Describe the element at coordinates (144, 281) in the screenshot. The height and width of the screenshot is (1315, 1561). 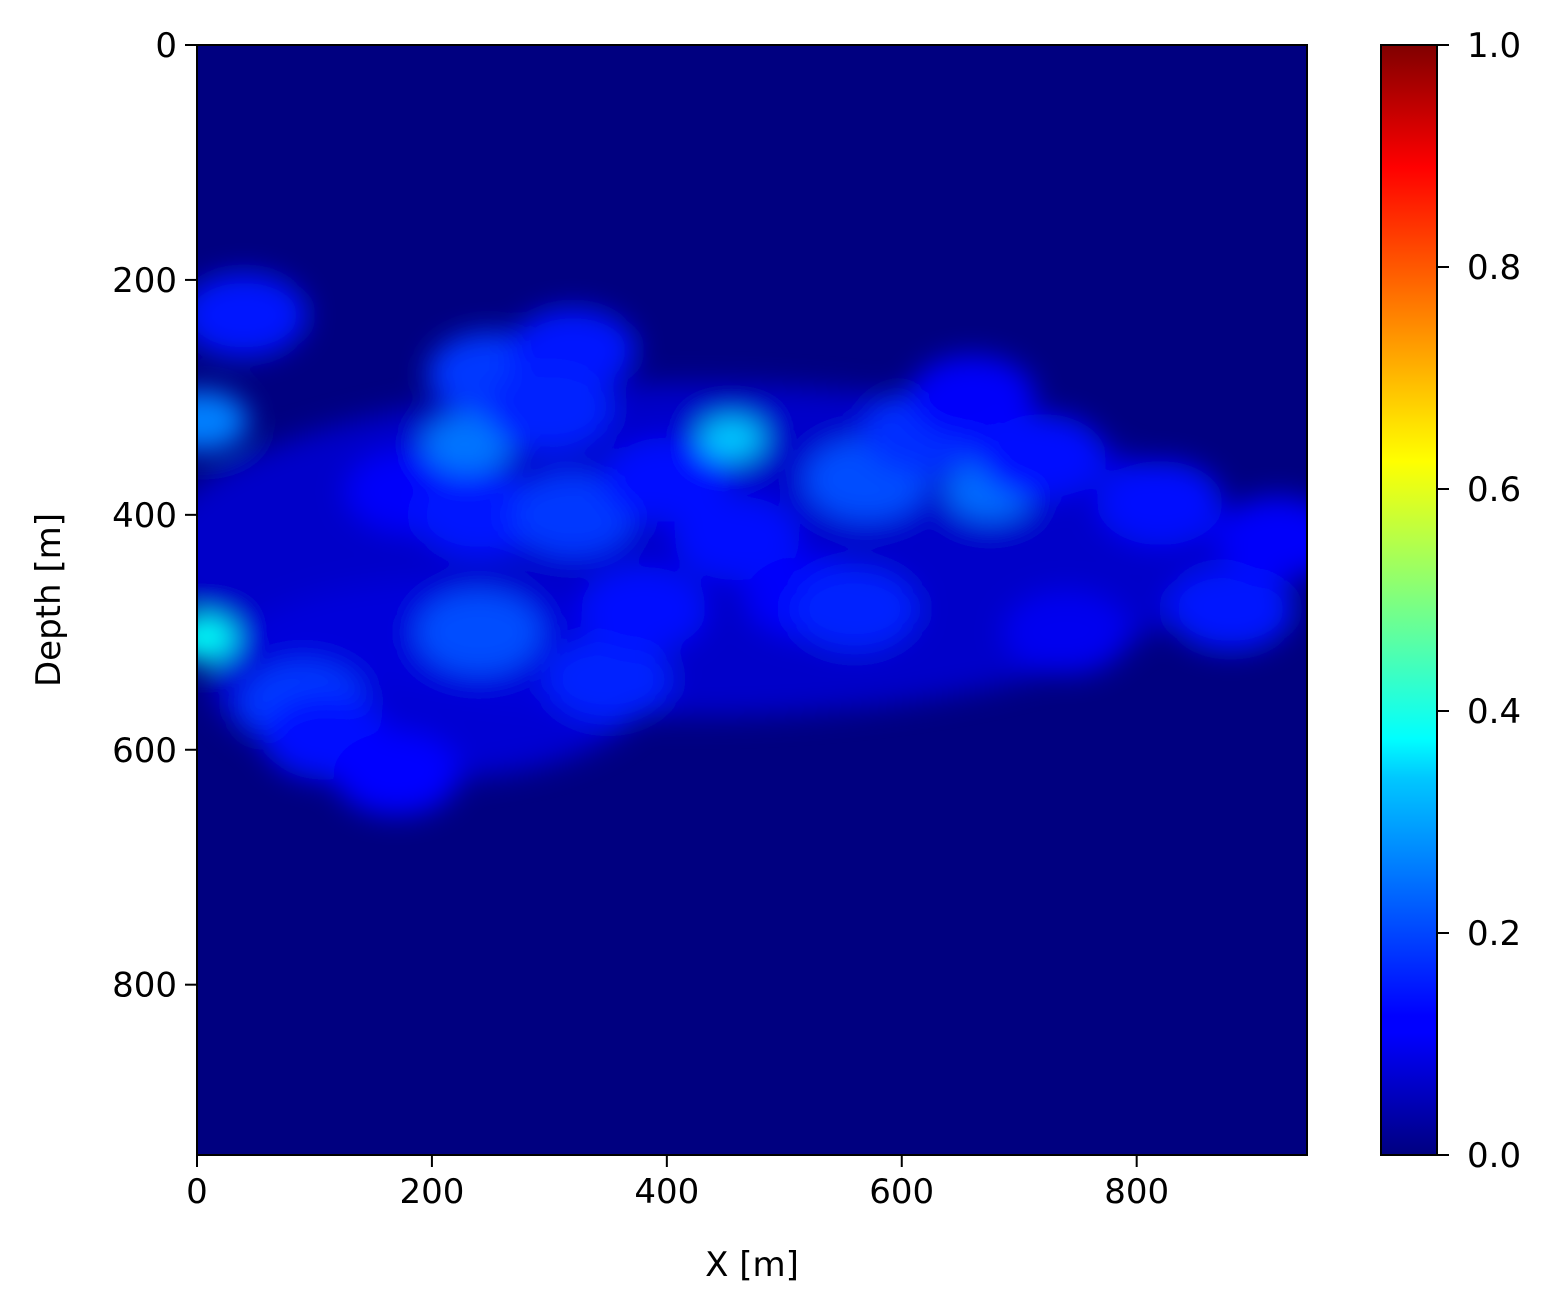
I see `y-tick-label: 200` at that location.